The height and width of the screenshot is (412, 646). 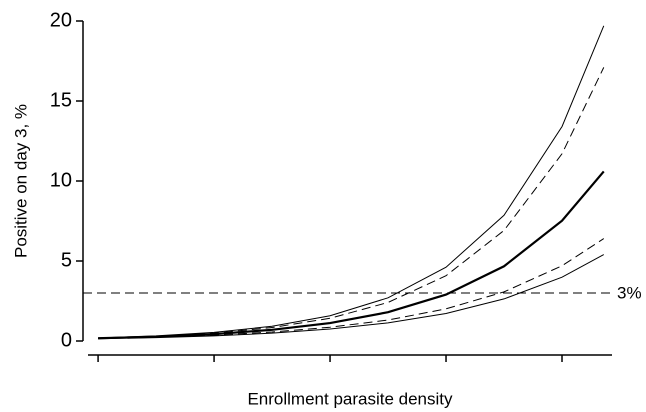 I want to click on y-tick-label: 15, so click(x=61, y=100).